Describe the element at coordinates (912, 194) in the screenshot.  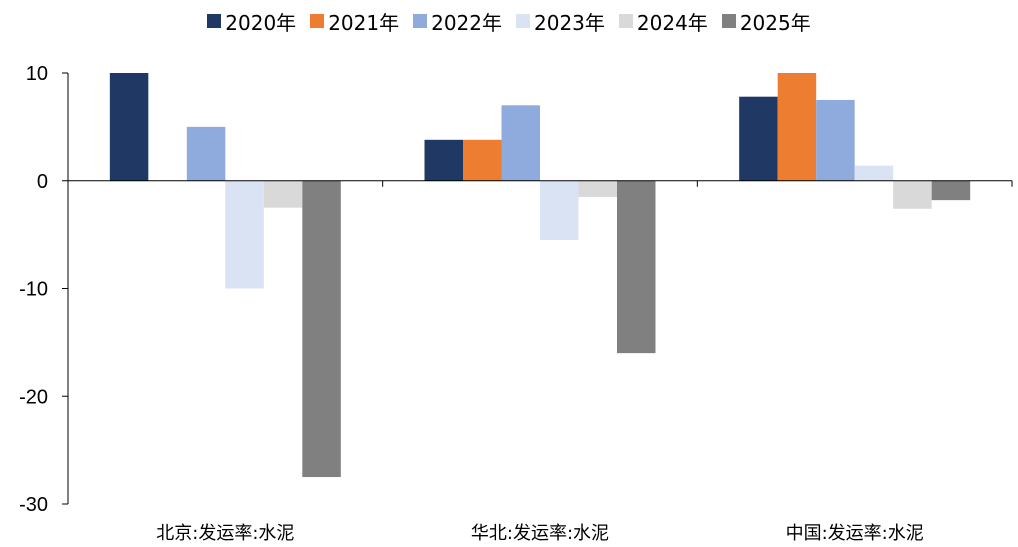
I see `bar-2024年-2` at that location.